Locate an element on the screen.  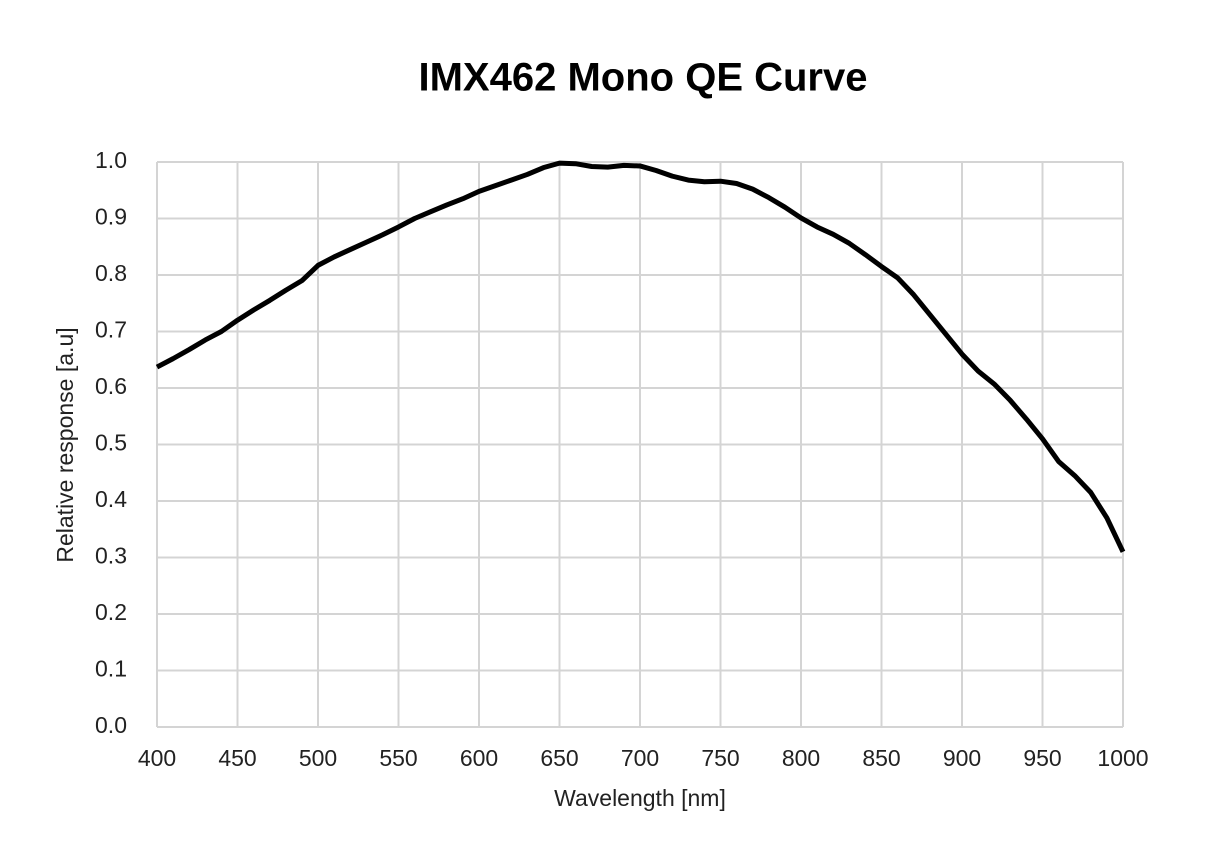
x-tick-label: 1000 is located at coordinates (1122, 758).